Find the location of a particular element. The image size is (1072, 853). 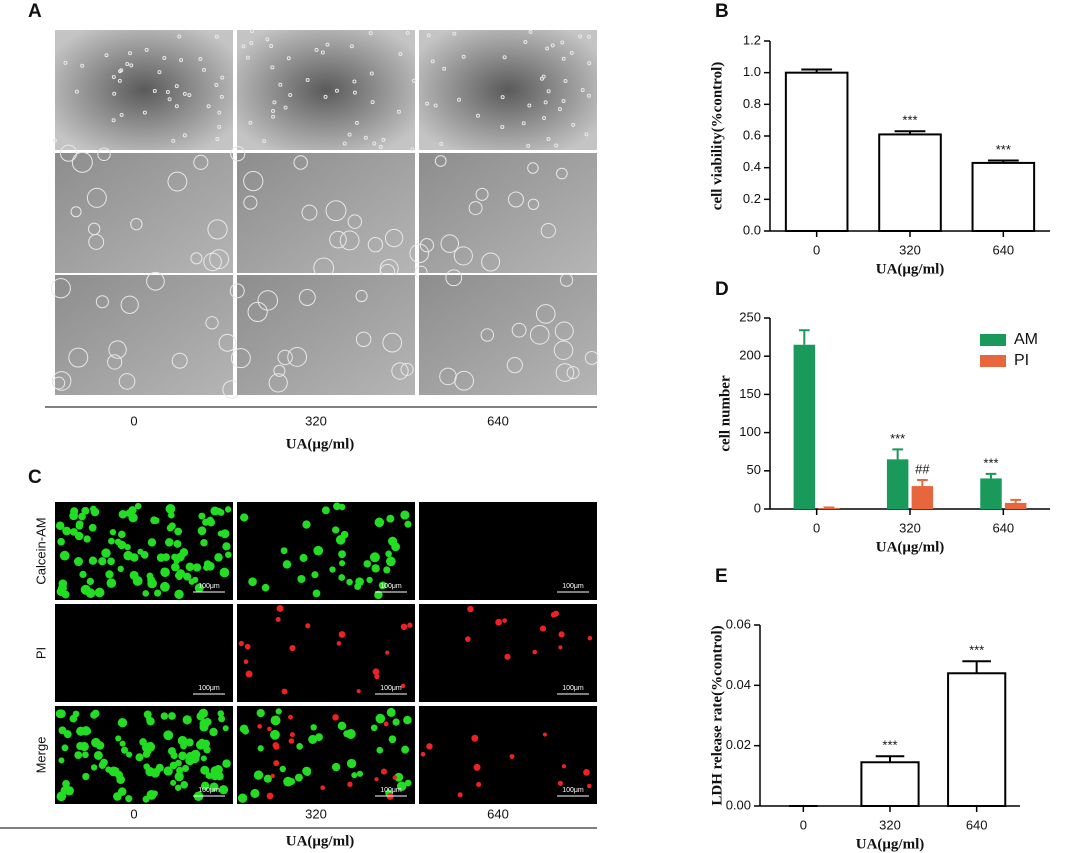

x-tick-label: 0 is located at coordinates (803, 824).